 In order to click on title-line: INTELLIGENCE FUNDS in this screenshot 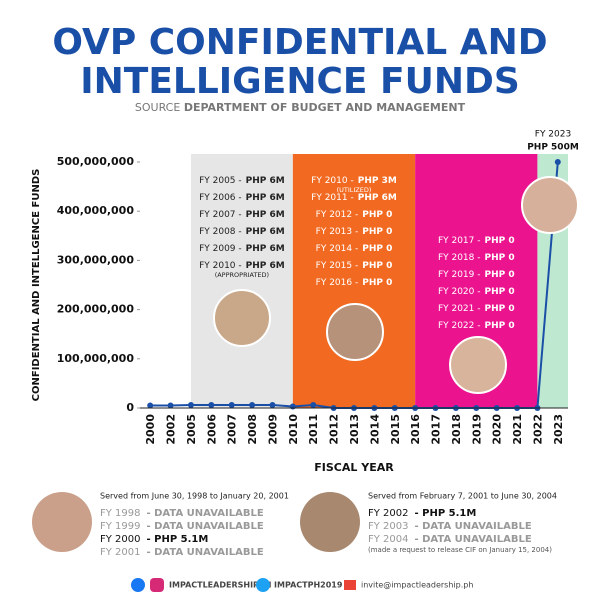, I will do `click(300, 81)`.